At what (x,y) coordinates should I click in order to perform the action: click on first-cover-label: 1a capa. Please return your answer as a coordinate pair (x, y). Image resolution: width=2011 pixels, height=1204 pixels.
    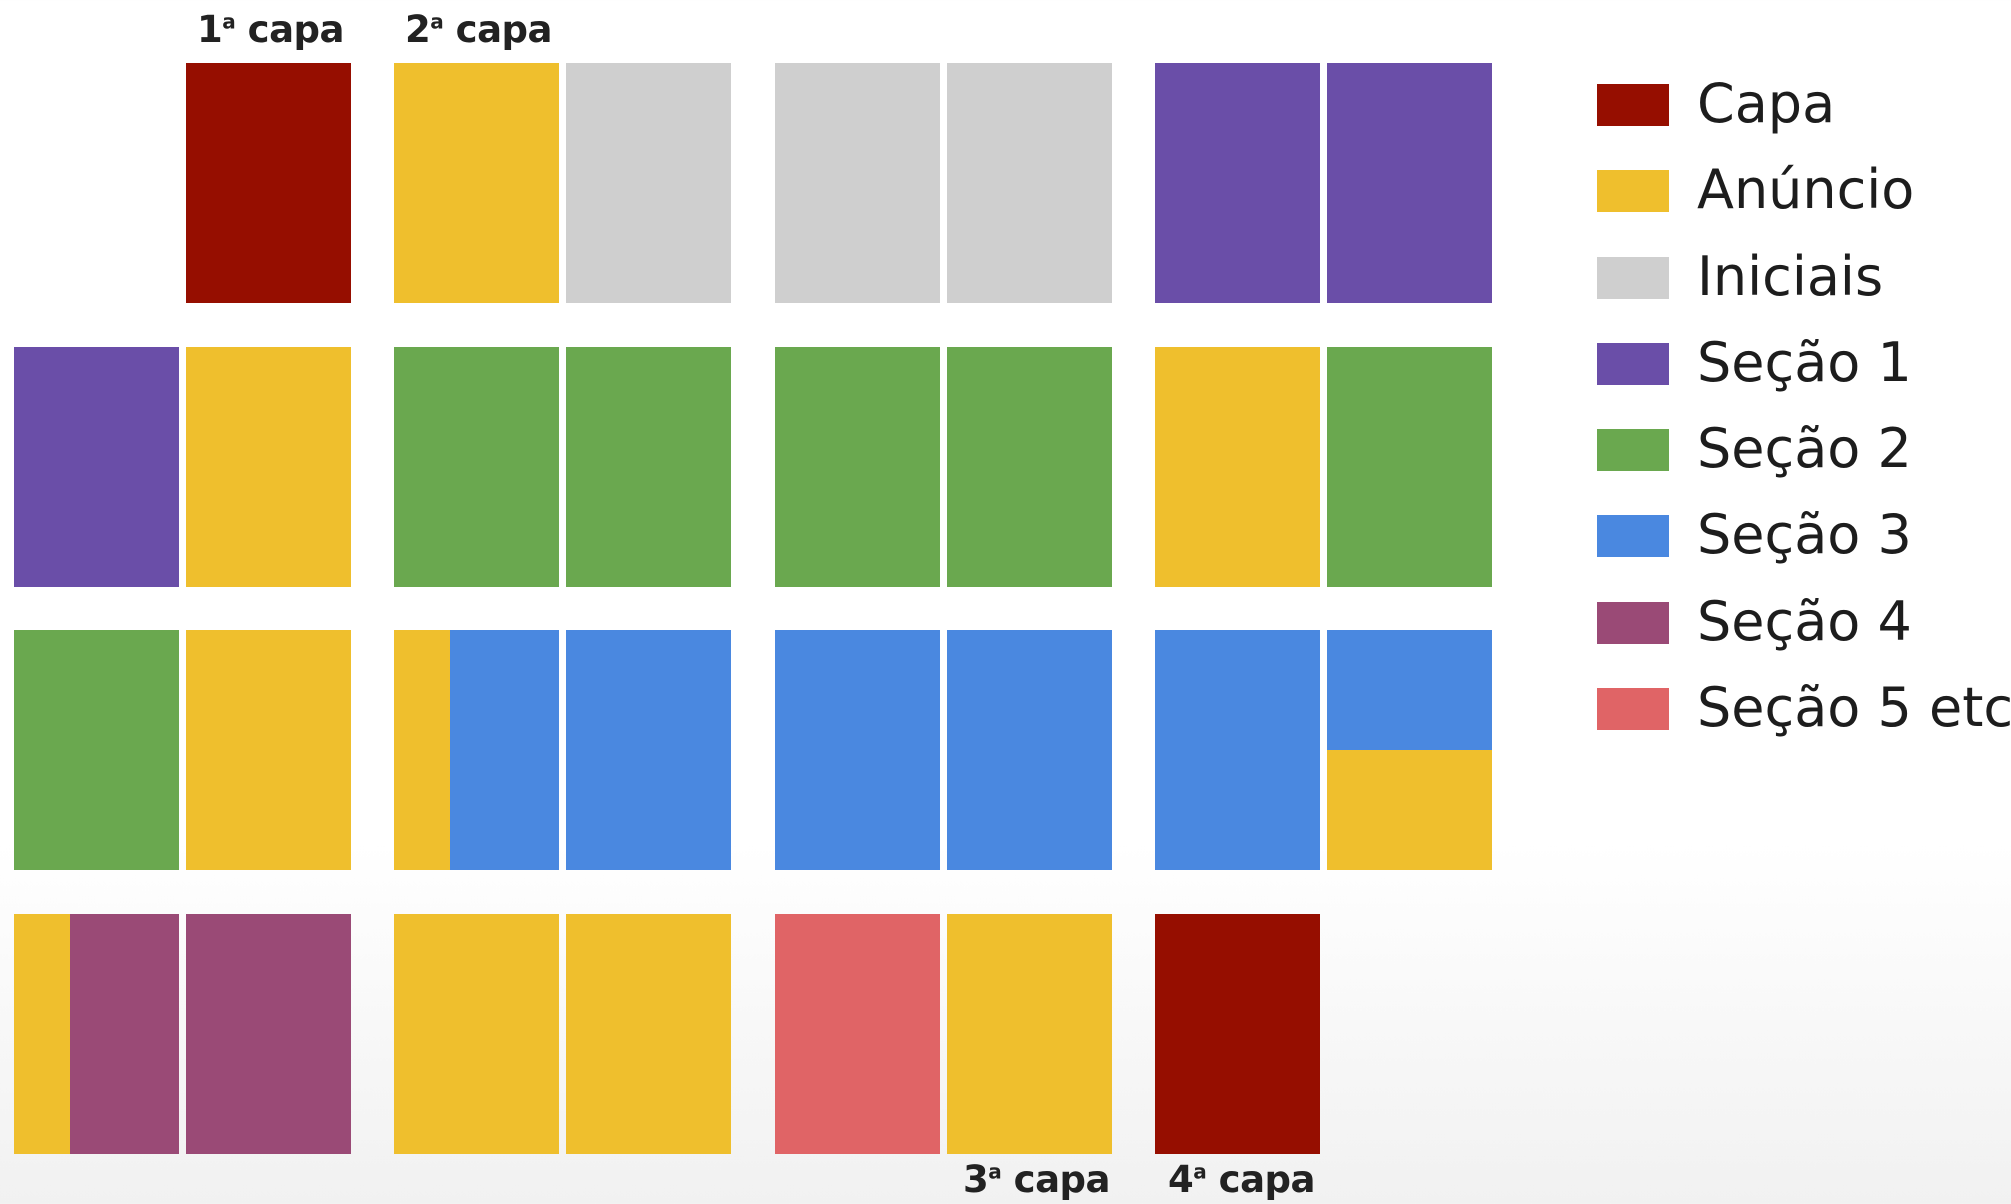
    Looking at the image, I should click on (270, 29).